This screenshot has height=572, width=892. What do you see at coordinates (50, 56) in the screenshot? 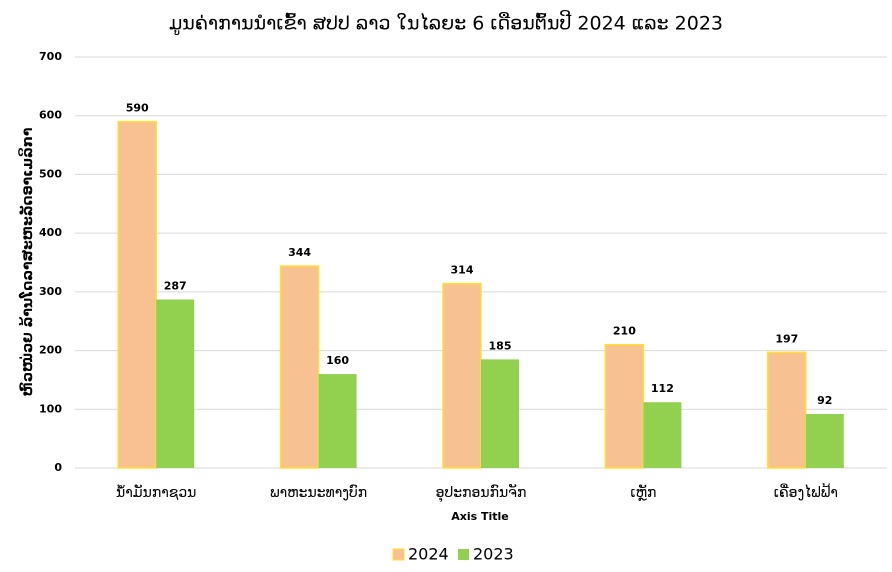
I see `y-tick-label: 700` at bounding box center [50, 56].